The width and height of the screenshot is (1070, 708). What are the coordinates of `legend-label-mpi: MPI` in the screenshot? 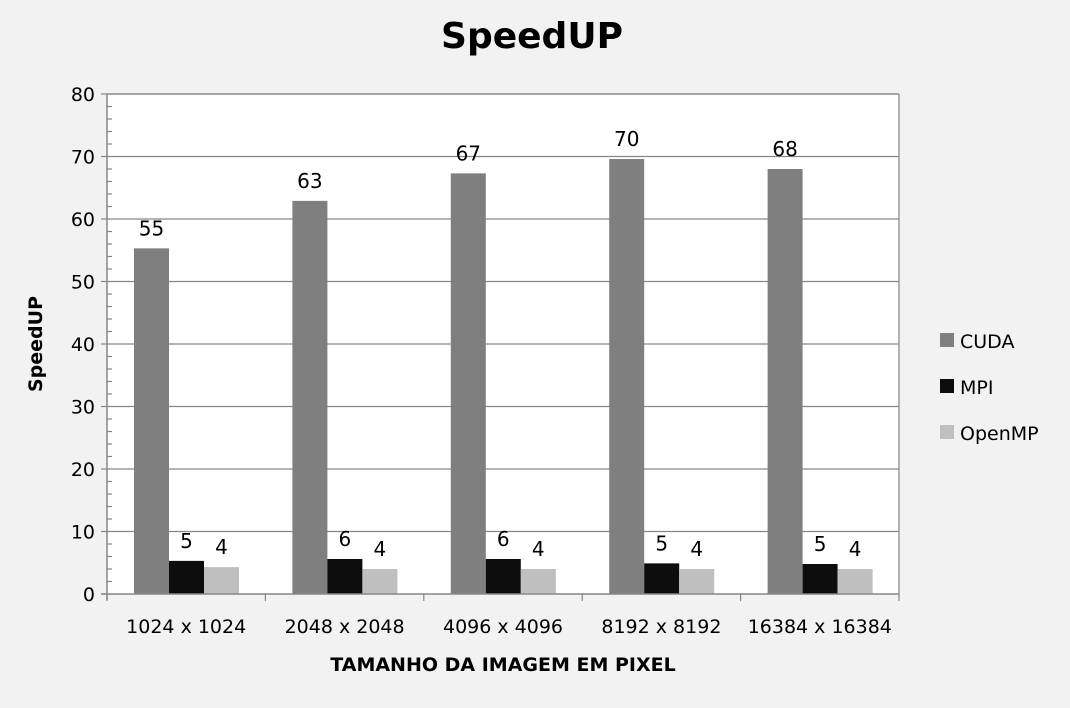 It's located at (976, 388).